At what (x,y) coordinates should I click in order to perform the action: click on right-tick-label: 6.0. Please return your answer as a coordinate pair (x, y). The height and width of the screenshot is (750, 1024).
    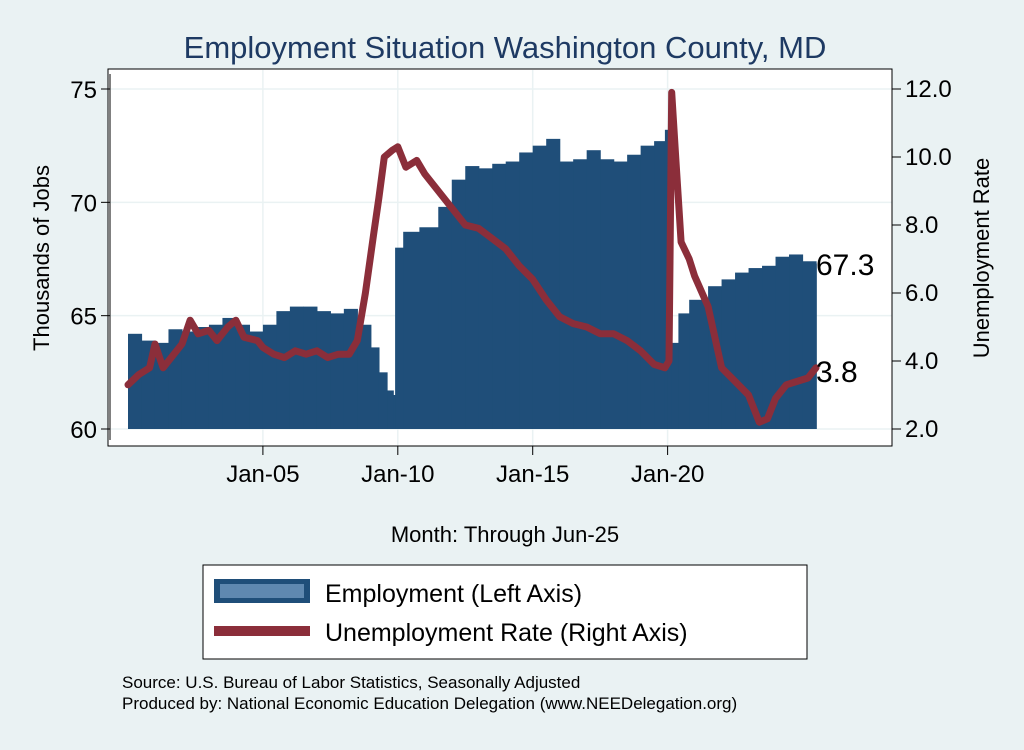
    Looking at the image, I should click on (921, 293).